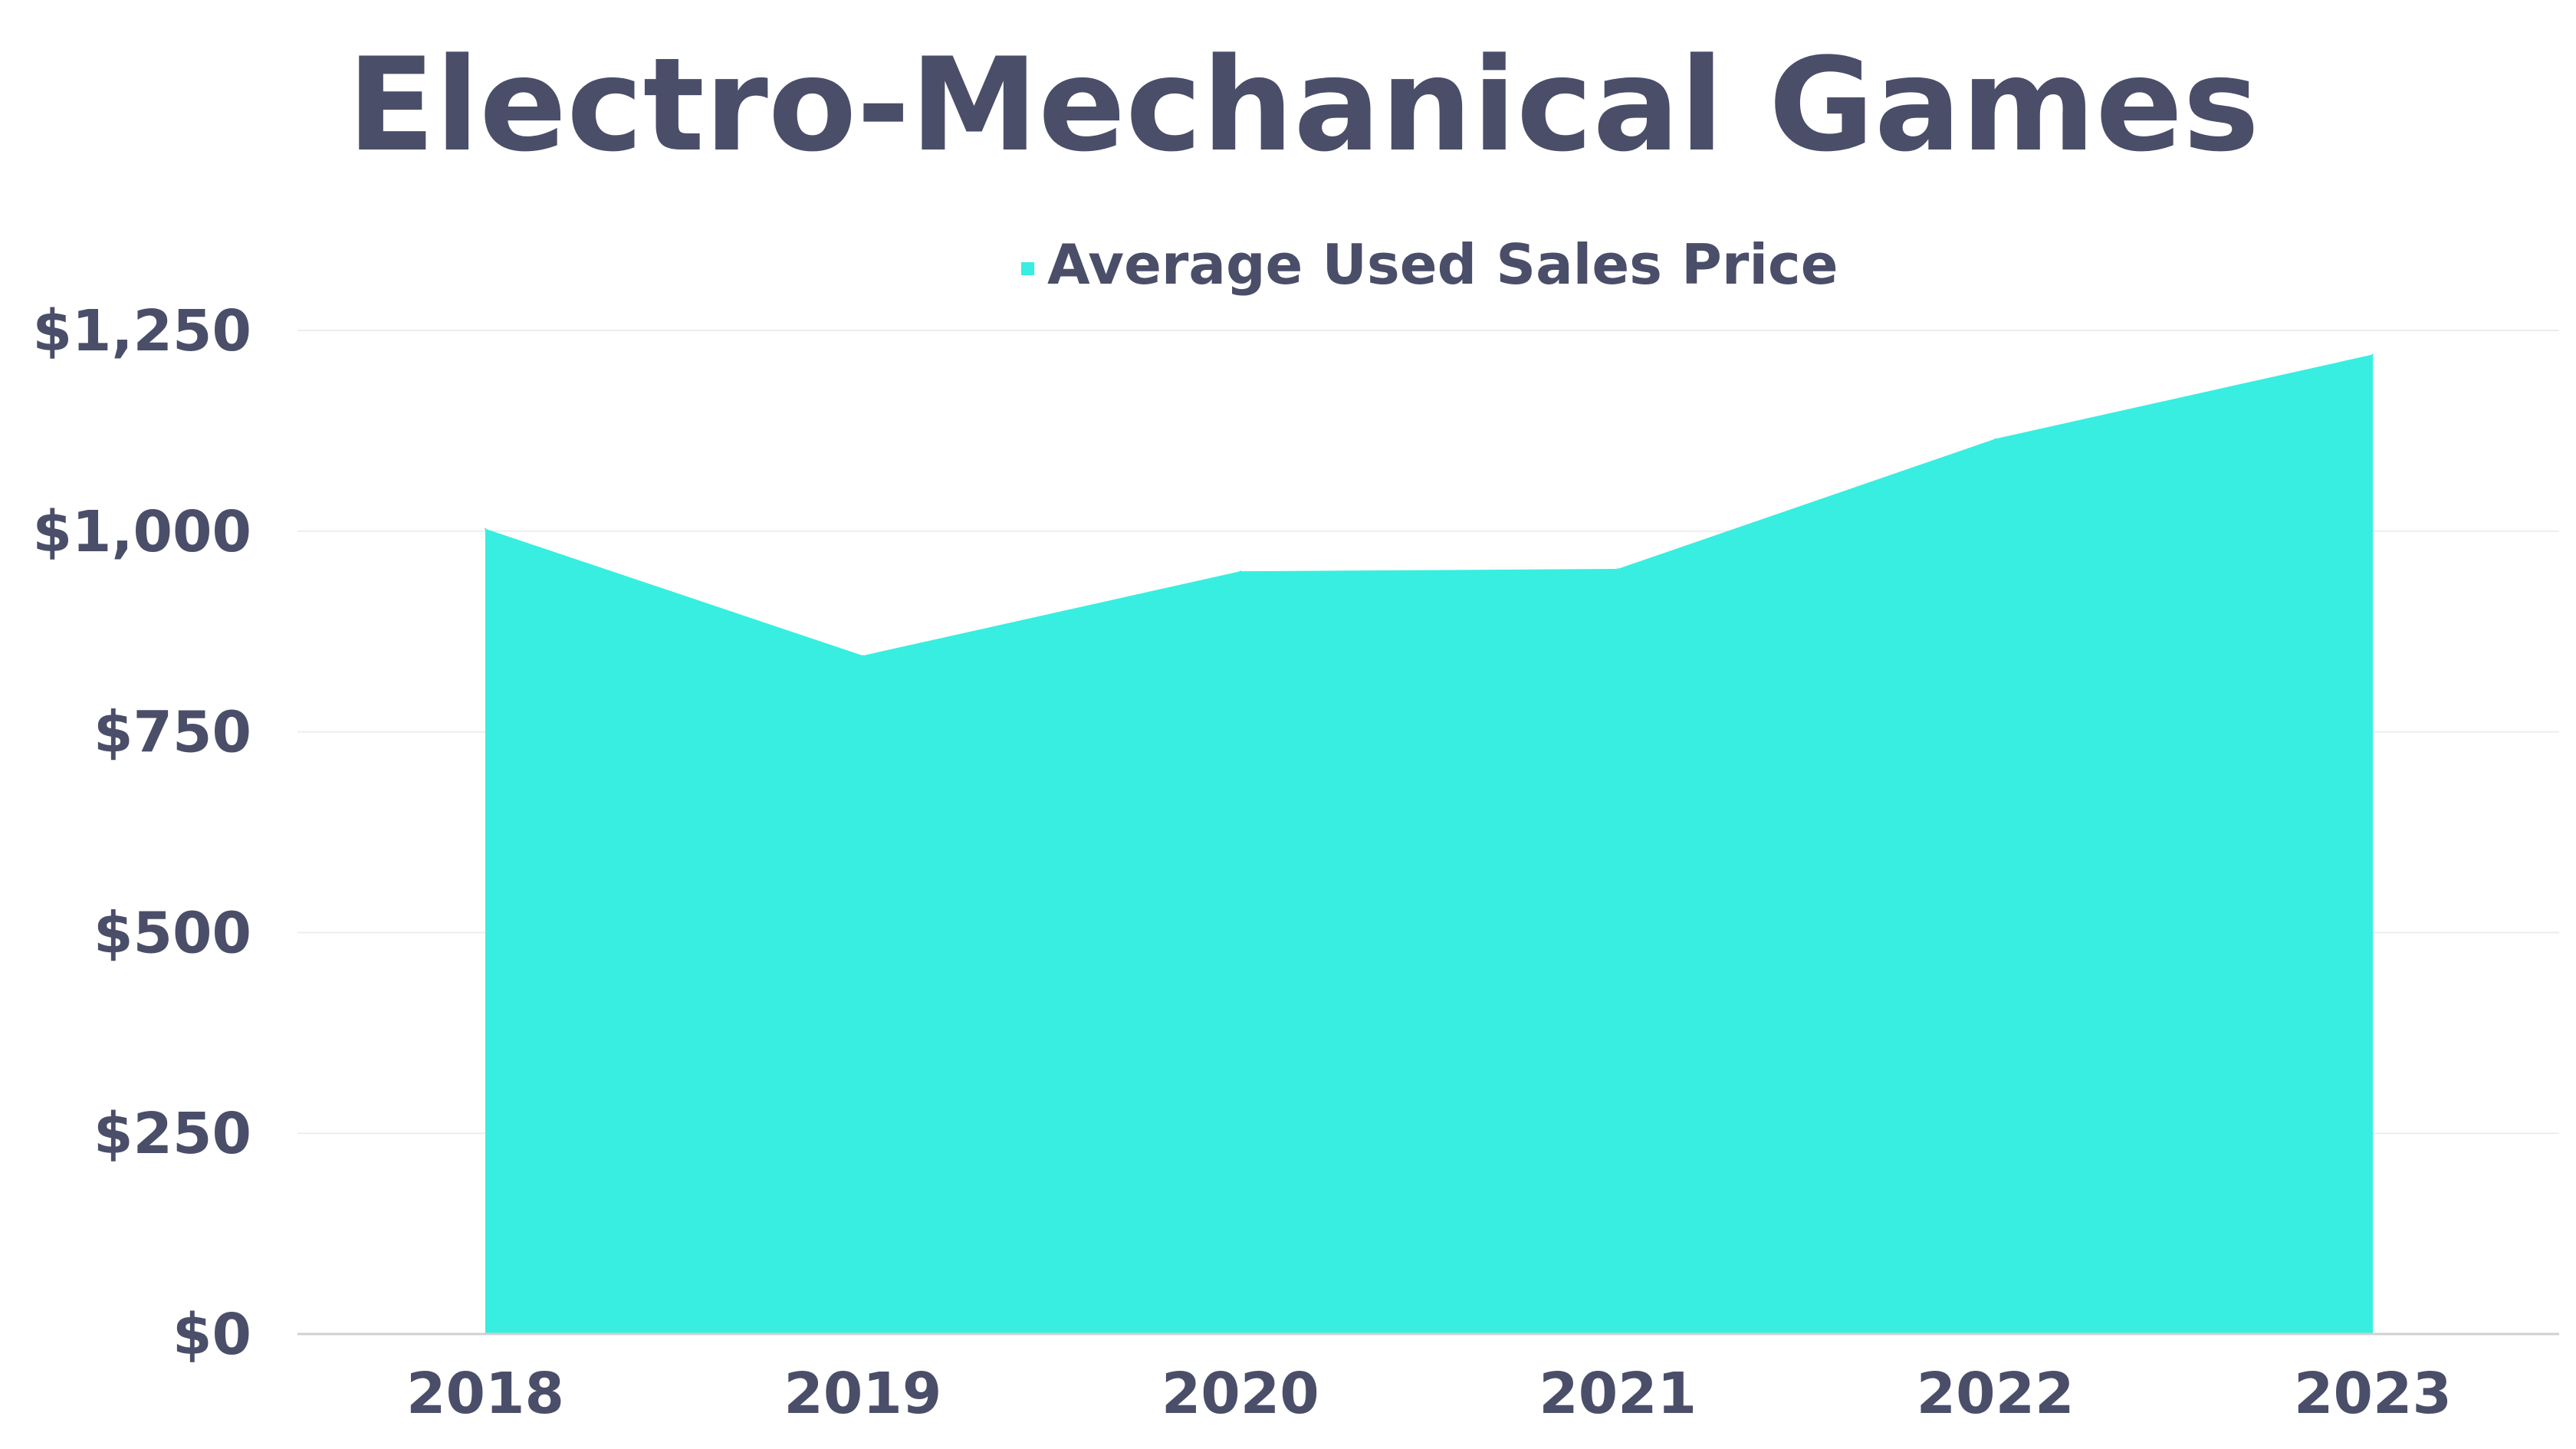 The image size is (2576, 1449). Describe the element at coordinates (863, 1394) in the screenshot. I see `x-tick-label: 2019` at that location.